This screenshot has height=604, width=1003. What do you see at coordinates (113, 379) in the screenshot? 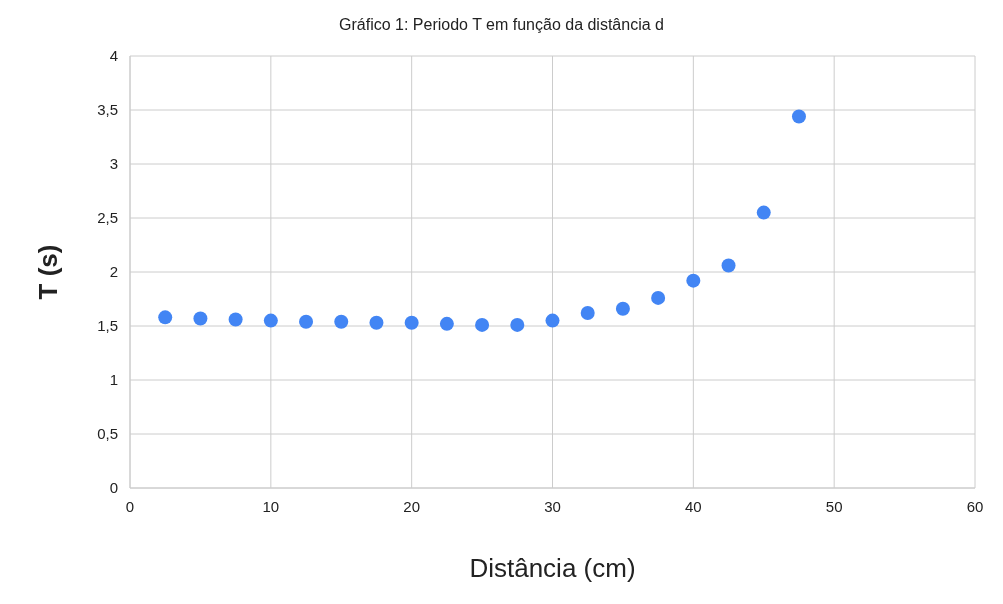
I see `y-tick-label: 1` at bounding box center [113, 379].